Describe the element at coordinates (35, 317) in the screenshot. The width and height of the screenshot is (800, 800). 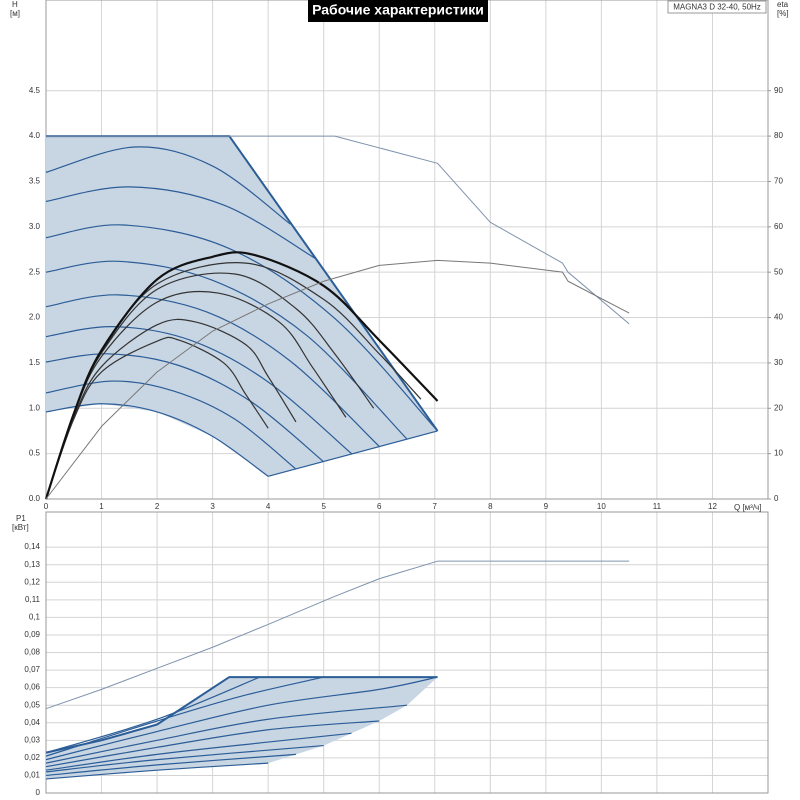
I see `y-tick-label: 2.0` at that location.